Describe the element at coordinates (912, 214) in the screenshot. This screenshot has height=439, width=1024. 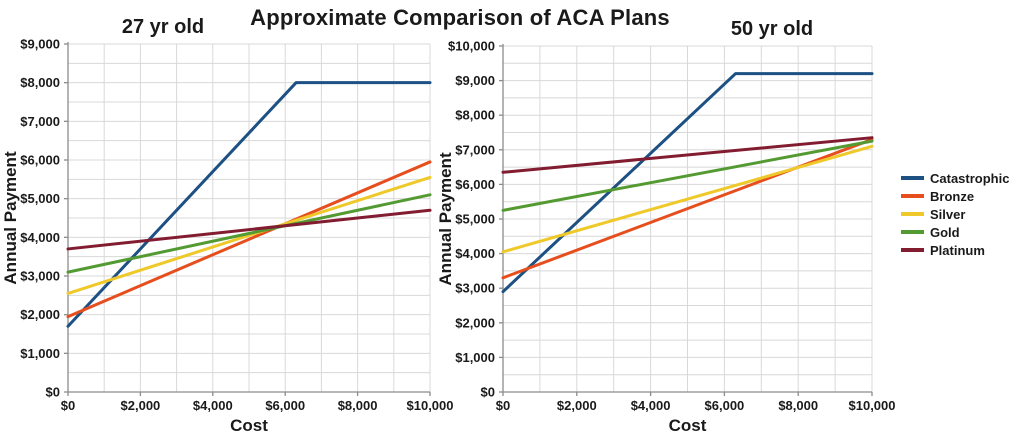
I see `legend-swatch-silver` at that location.